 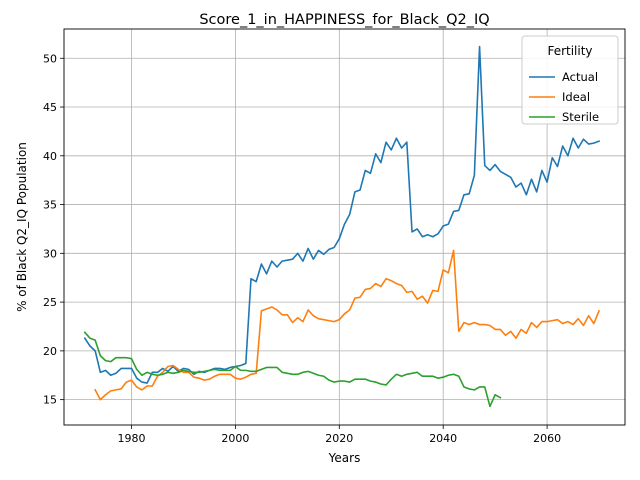 What do you see at coordinates (580, 77) in the screenshot?
I see `legend-label: Actual` at bounding box center [580, 77].